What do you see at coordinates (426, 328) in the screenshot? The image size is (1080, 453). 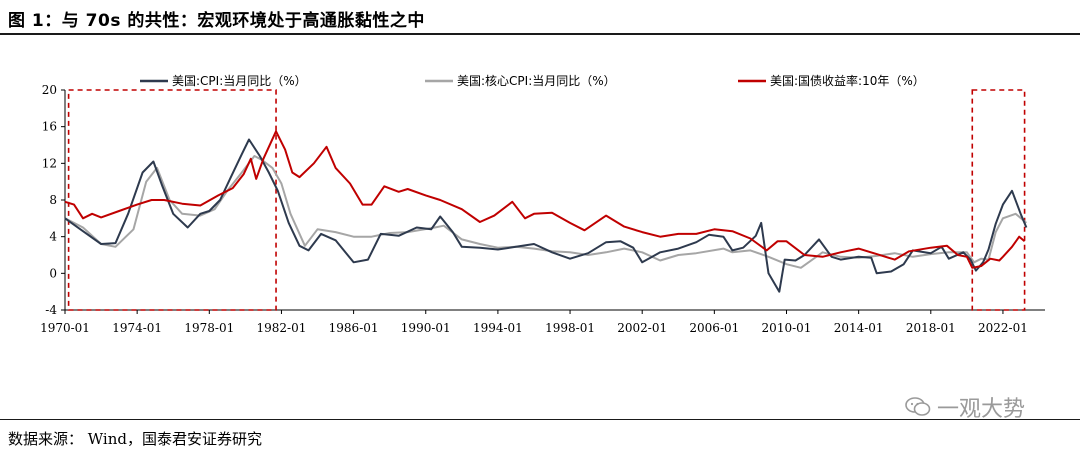 I see `x-tick-label: 1990-01` at bounding box center [426, 328].